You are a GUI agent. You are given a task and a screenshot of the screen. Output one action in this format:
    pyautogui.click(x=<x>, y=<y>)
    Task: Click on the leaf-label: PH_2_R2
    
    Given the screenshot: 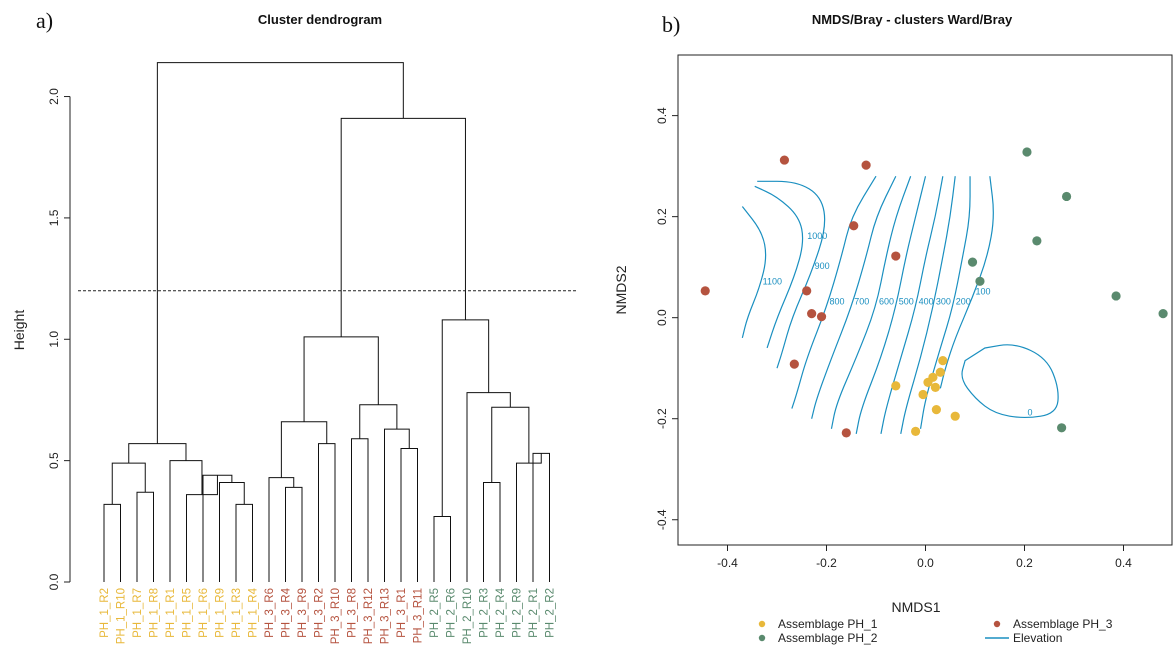 What is the action you would take?
    pyautogui.click(x=551, y=613)
    